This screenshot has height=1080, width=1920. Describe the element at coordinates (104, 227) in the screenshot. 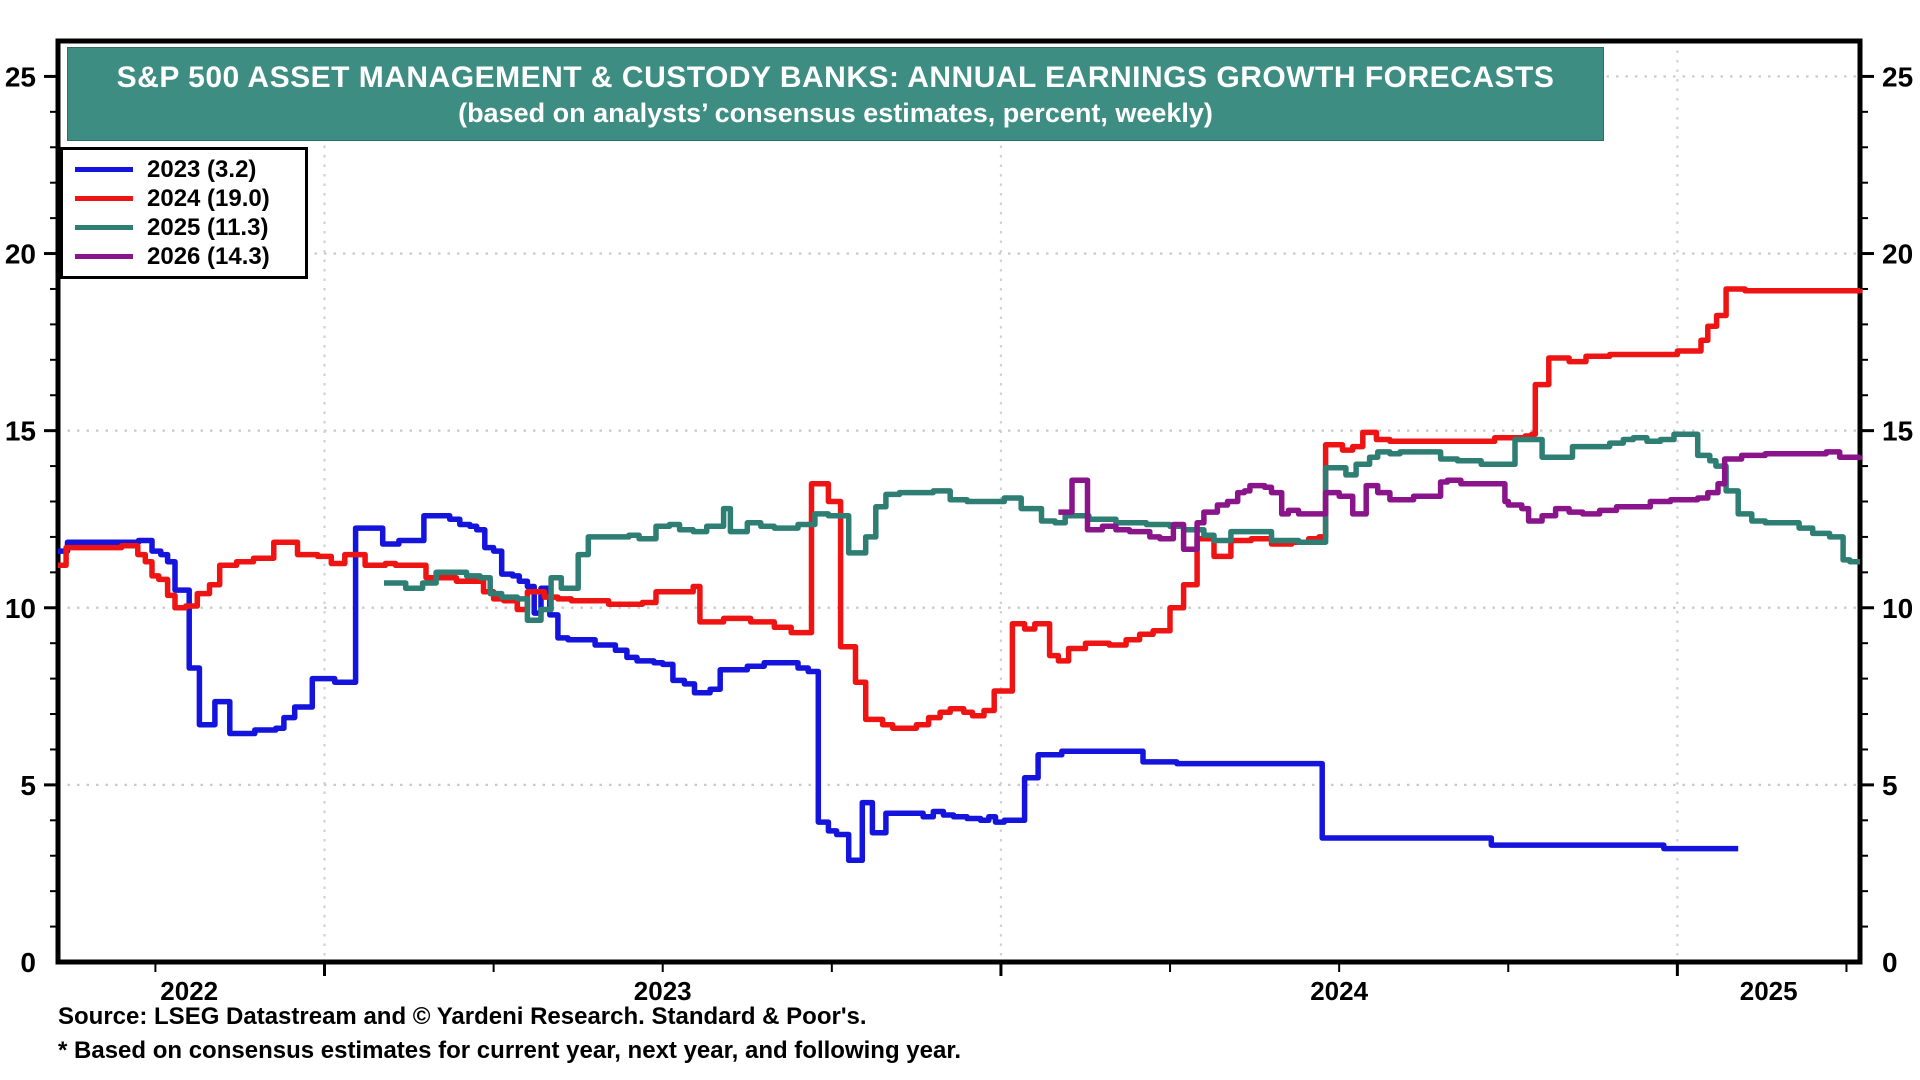

I see `legend-swatch-2025` at that location.